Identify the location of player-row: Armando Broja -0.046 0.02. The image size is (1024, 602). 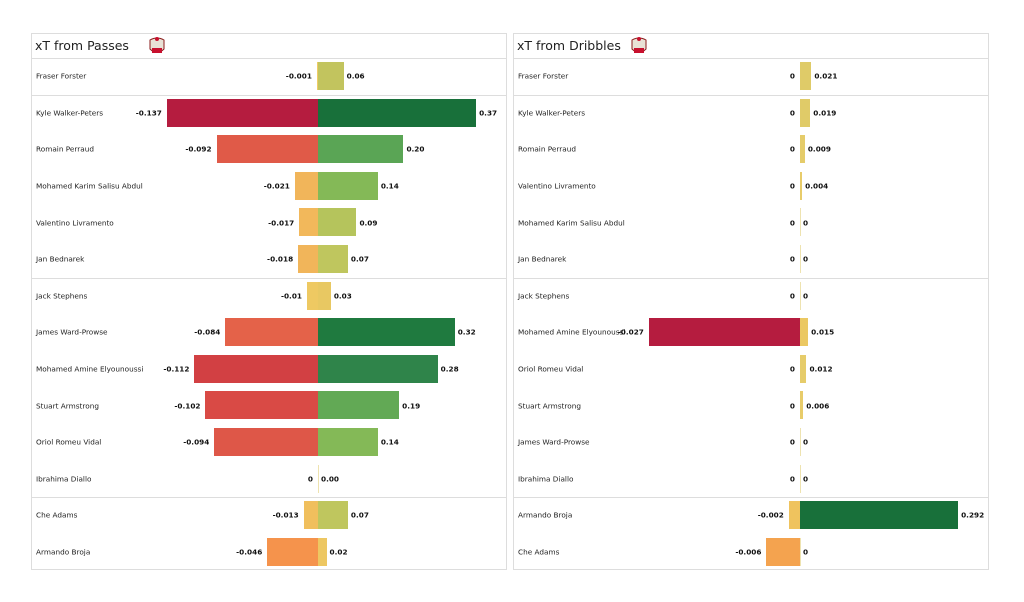
(269, 552).